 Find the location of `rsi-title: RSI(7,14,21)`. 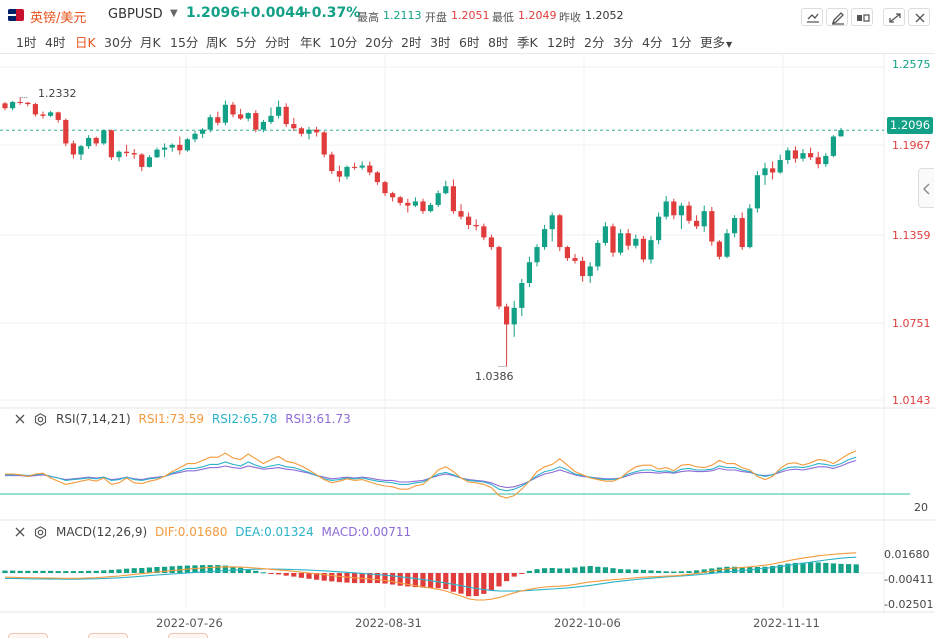

rsi-title: RSI(7,14,21) is located at coordinates (93, 419).